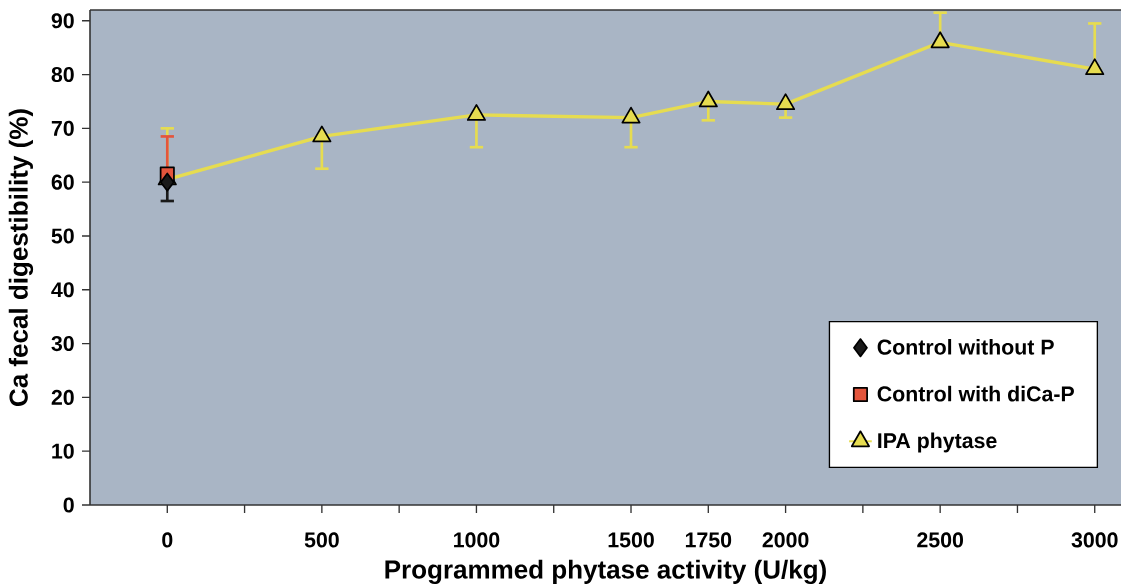  What do you see at coordinates (167, 540) in the screenshot?
I see `x-tick-label: 0` at bounding box center [167, 540].